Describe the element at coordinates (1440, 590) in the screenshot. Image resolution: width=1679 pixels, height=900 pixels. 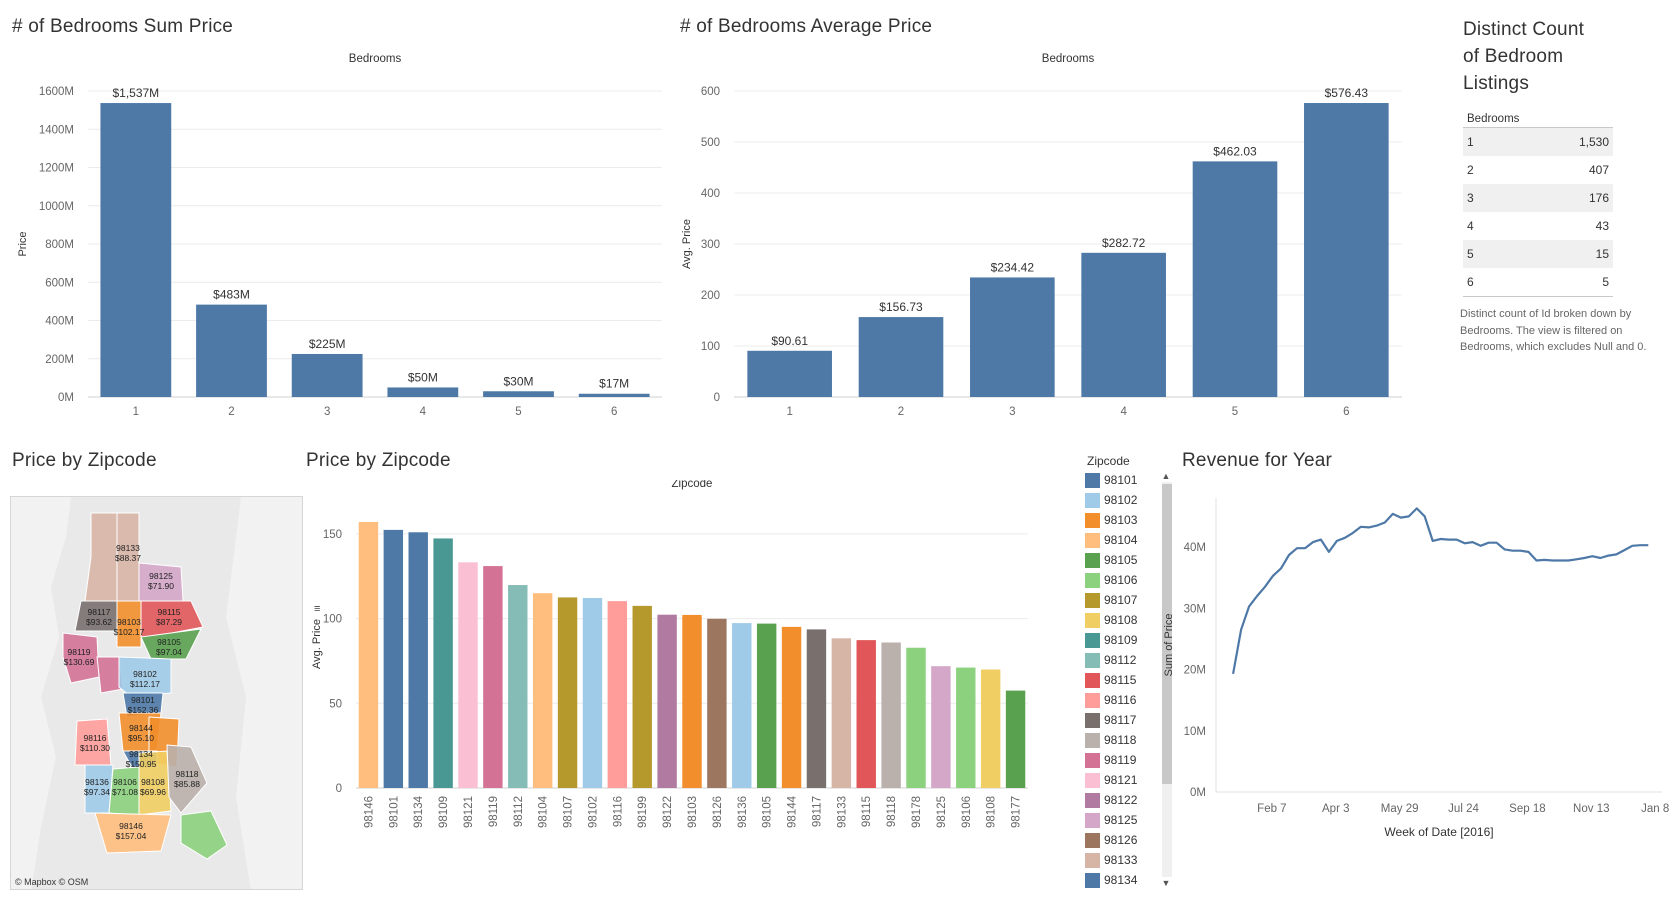
I see `revenue-line` at that location.